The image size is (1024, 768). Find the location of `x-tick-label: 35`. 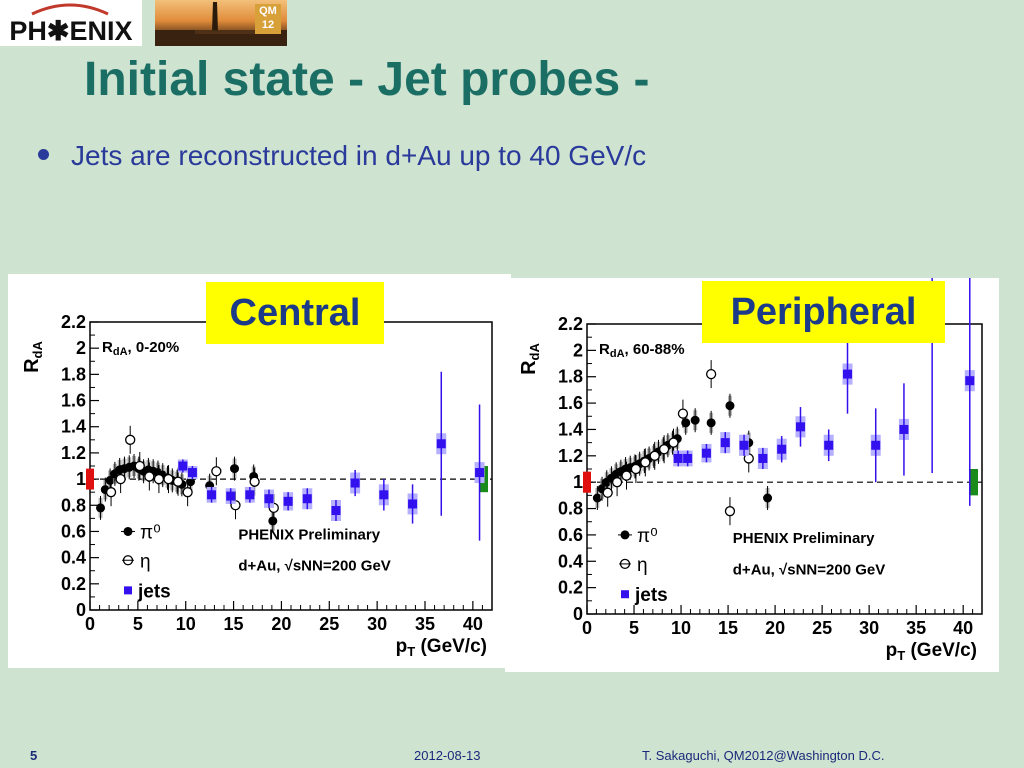

x-tick-label: 35 is located at coordinates (916, 628).